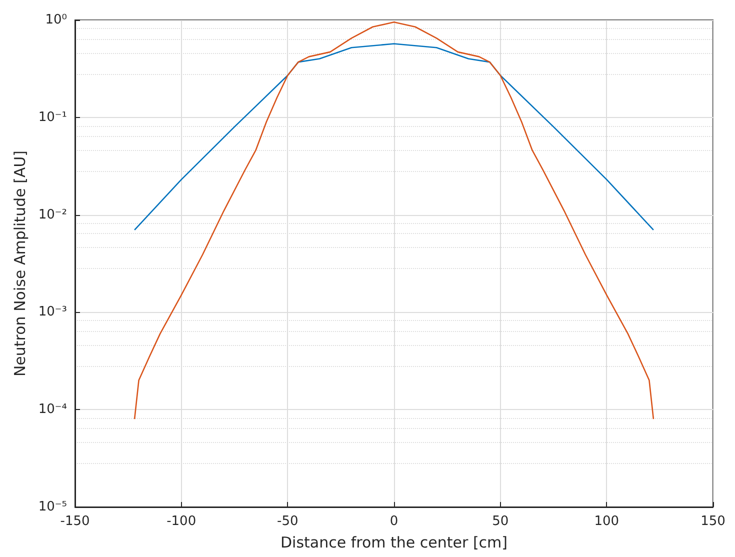  What do you see at coordinates (56, 20) in the screenshot?
I see `y-tick-label: 10⁰` at bounding box center [56, 20].